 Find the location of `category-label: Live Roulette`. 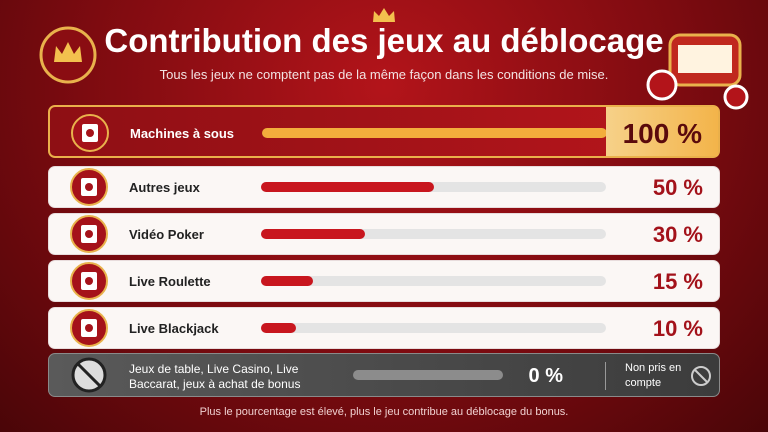

category-label: Live Roulette is located at coordinates (170, 281).